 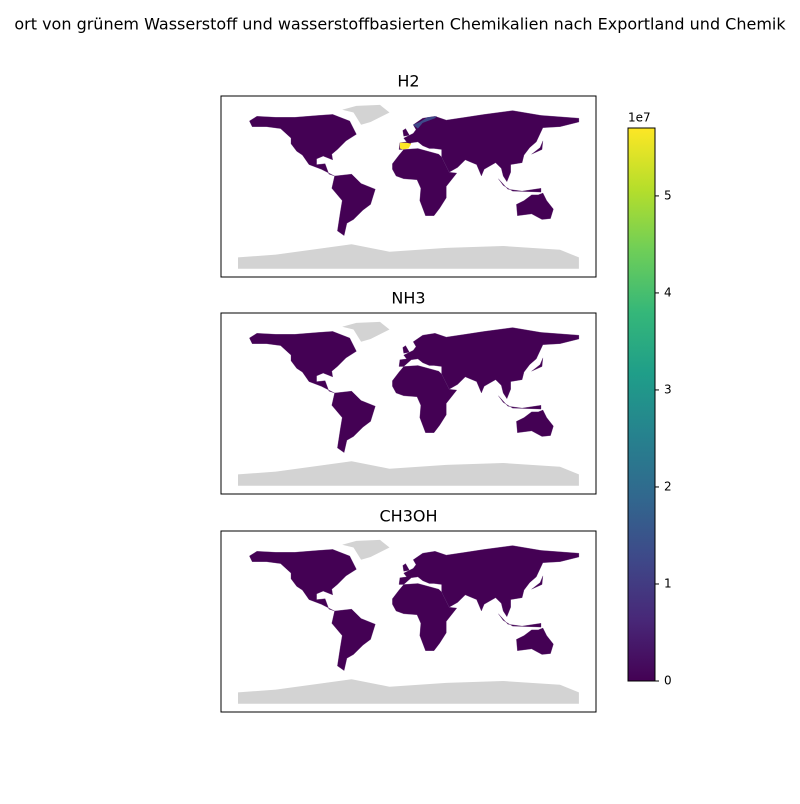 I want to click on colorbar-tick-label: 4, so click(x=668, y=292).